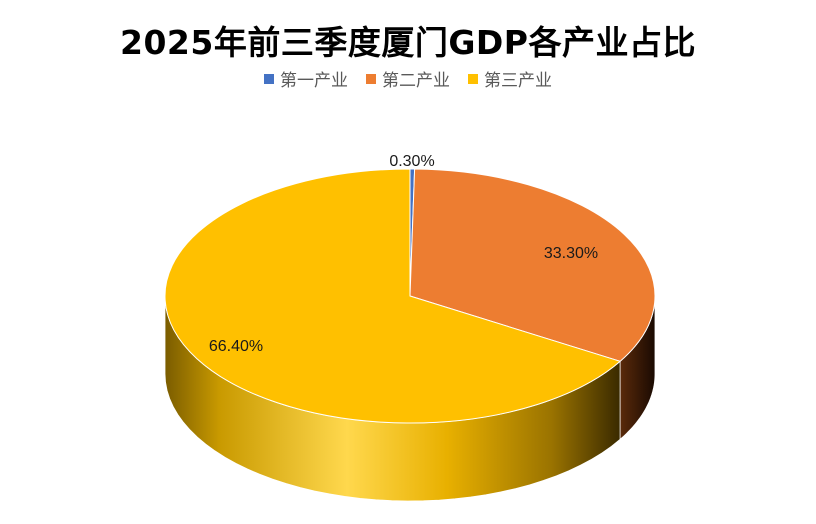 The width and height of the screenshot is (816, 524). I want to click on legend: 第一产业 第二产业 第三产业, so click(408, 78).